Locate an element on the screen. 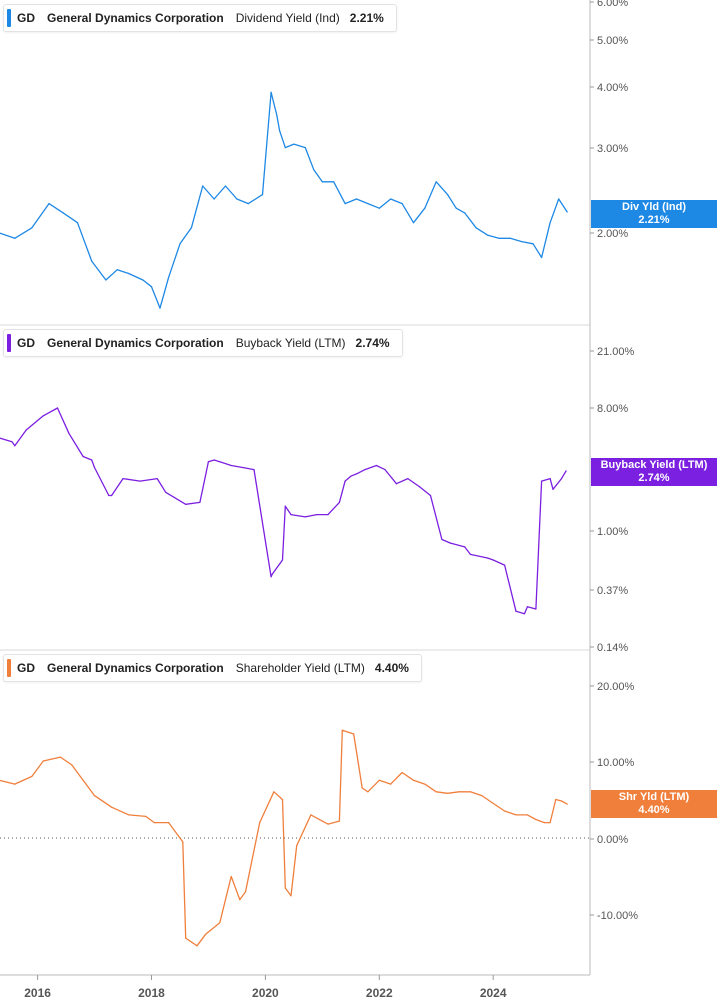  x-tick-label: 2020 is located at coordinates (265, 993).